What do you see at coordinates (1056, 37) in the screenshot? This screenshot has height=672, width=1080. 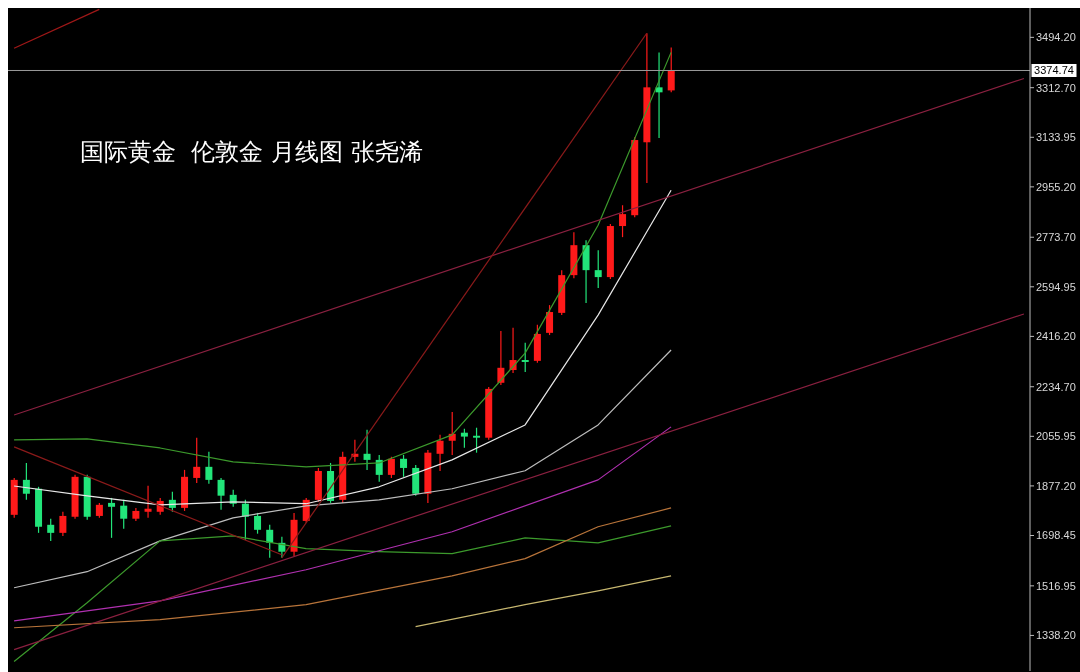 I see `y-tick-label: 3494.20` at bounding box center [1056, 37].